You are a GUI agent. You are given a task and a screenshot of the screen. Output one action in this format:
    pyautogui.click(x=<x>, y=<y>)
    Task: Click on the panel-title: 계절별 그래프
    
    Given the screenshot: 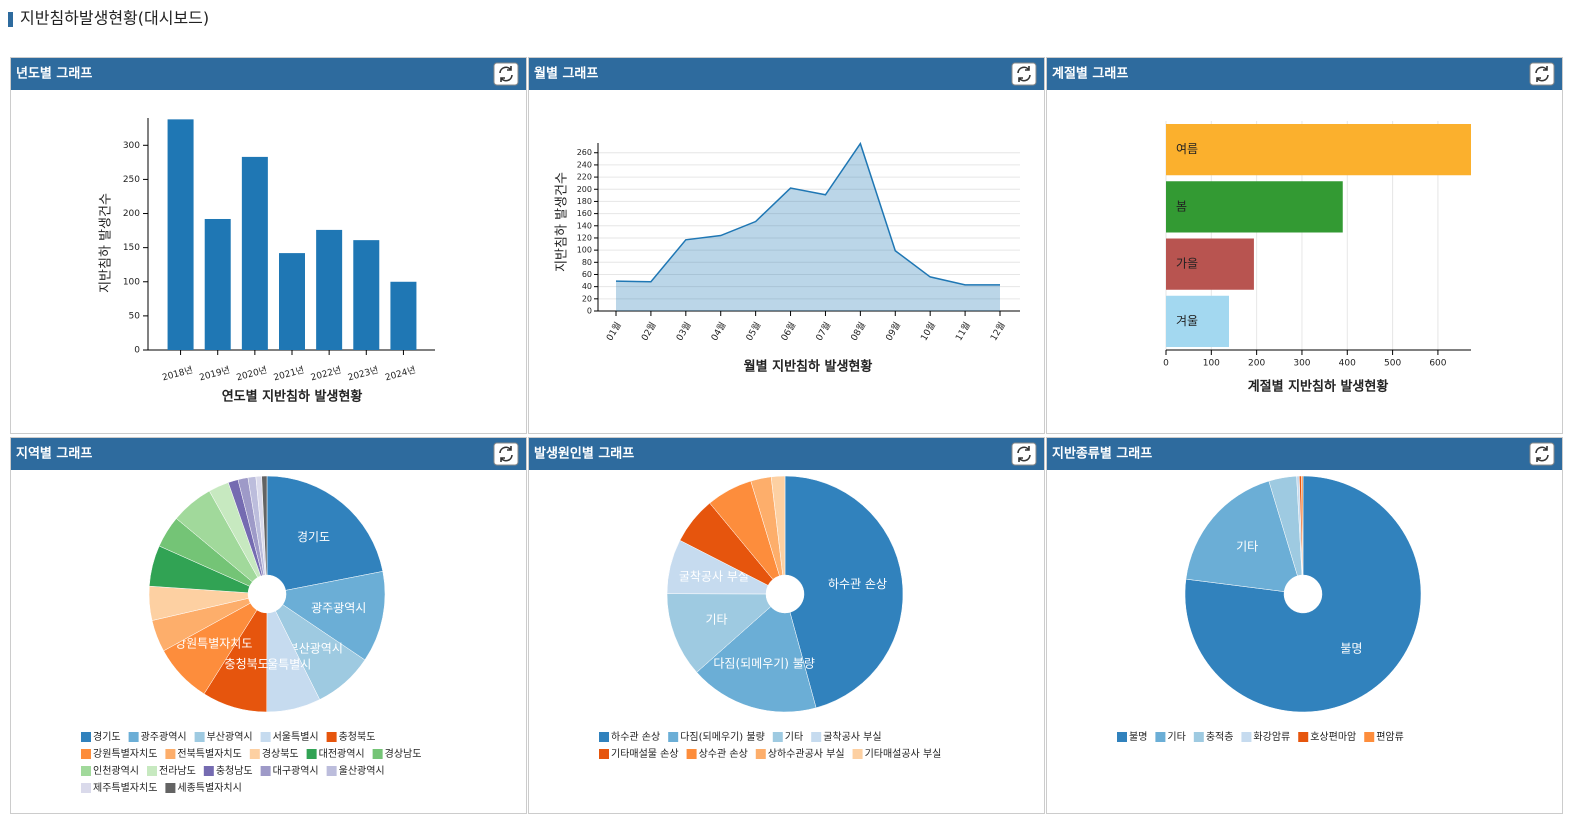 What is the action you would take?
    pyautogui.click(x=1090, y=74)
    